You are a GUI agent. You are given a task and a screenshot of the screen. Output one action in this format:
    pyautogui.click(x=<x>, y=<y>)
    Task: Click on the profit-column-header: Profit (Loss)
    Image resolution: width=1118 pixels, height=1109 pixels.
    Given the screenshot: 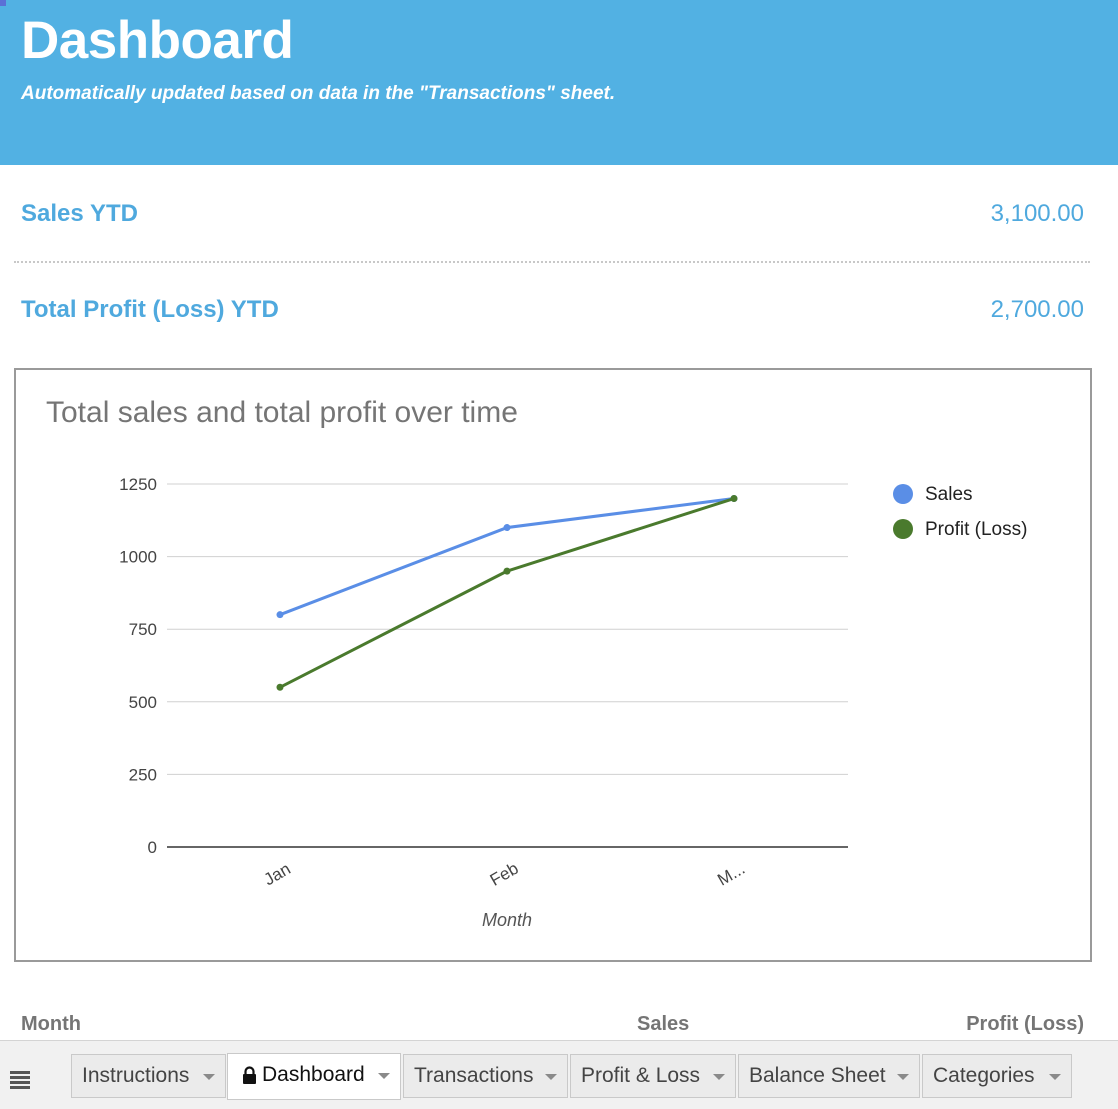 What is the action you would take?
    pyautogui.click(x=1025, y=1024)
    